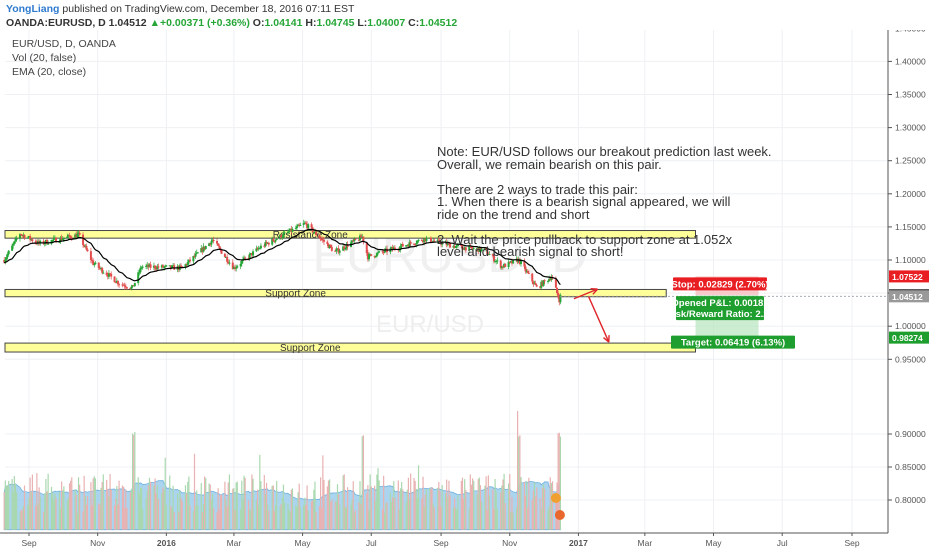 The width and height of the screenshot is (932, 550). Describe the element at coordinates (204, 23) in the screenshot. I see `price-change: +0.00371 (+0.36%)` at that location.